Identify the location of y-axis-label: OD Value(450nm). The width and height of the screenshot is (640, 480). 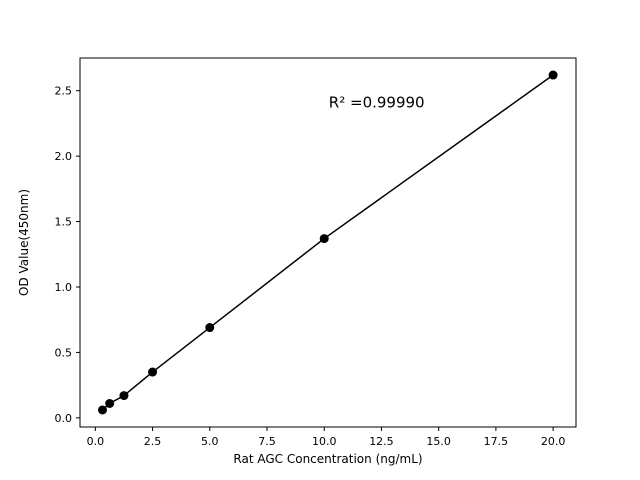
(24, 242).